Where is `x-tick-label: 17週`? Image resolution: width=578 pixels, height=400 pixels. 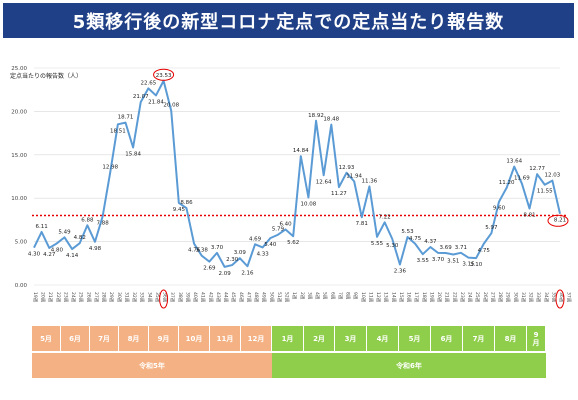
x-tick-label: 17週 is located at coordinates (416, 297).